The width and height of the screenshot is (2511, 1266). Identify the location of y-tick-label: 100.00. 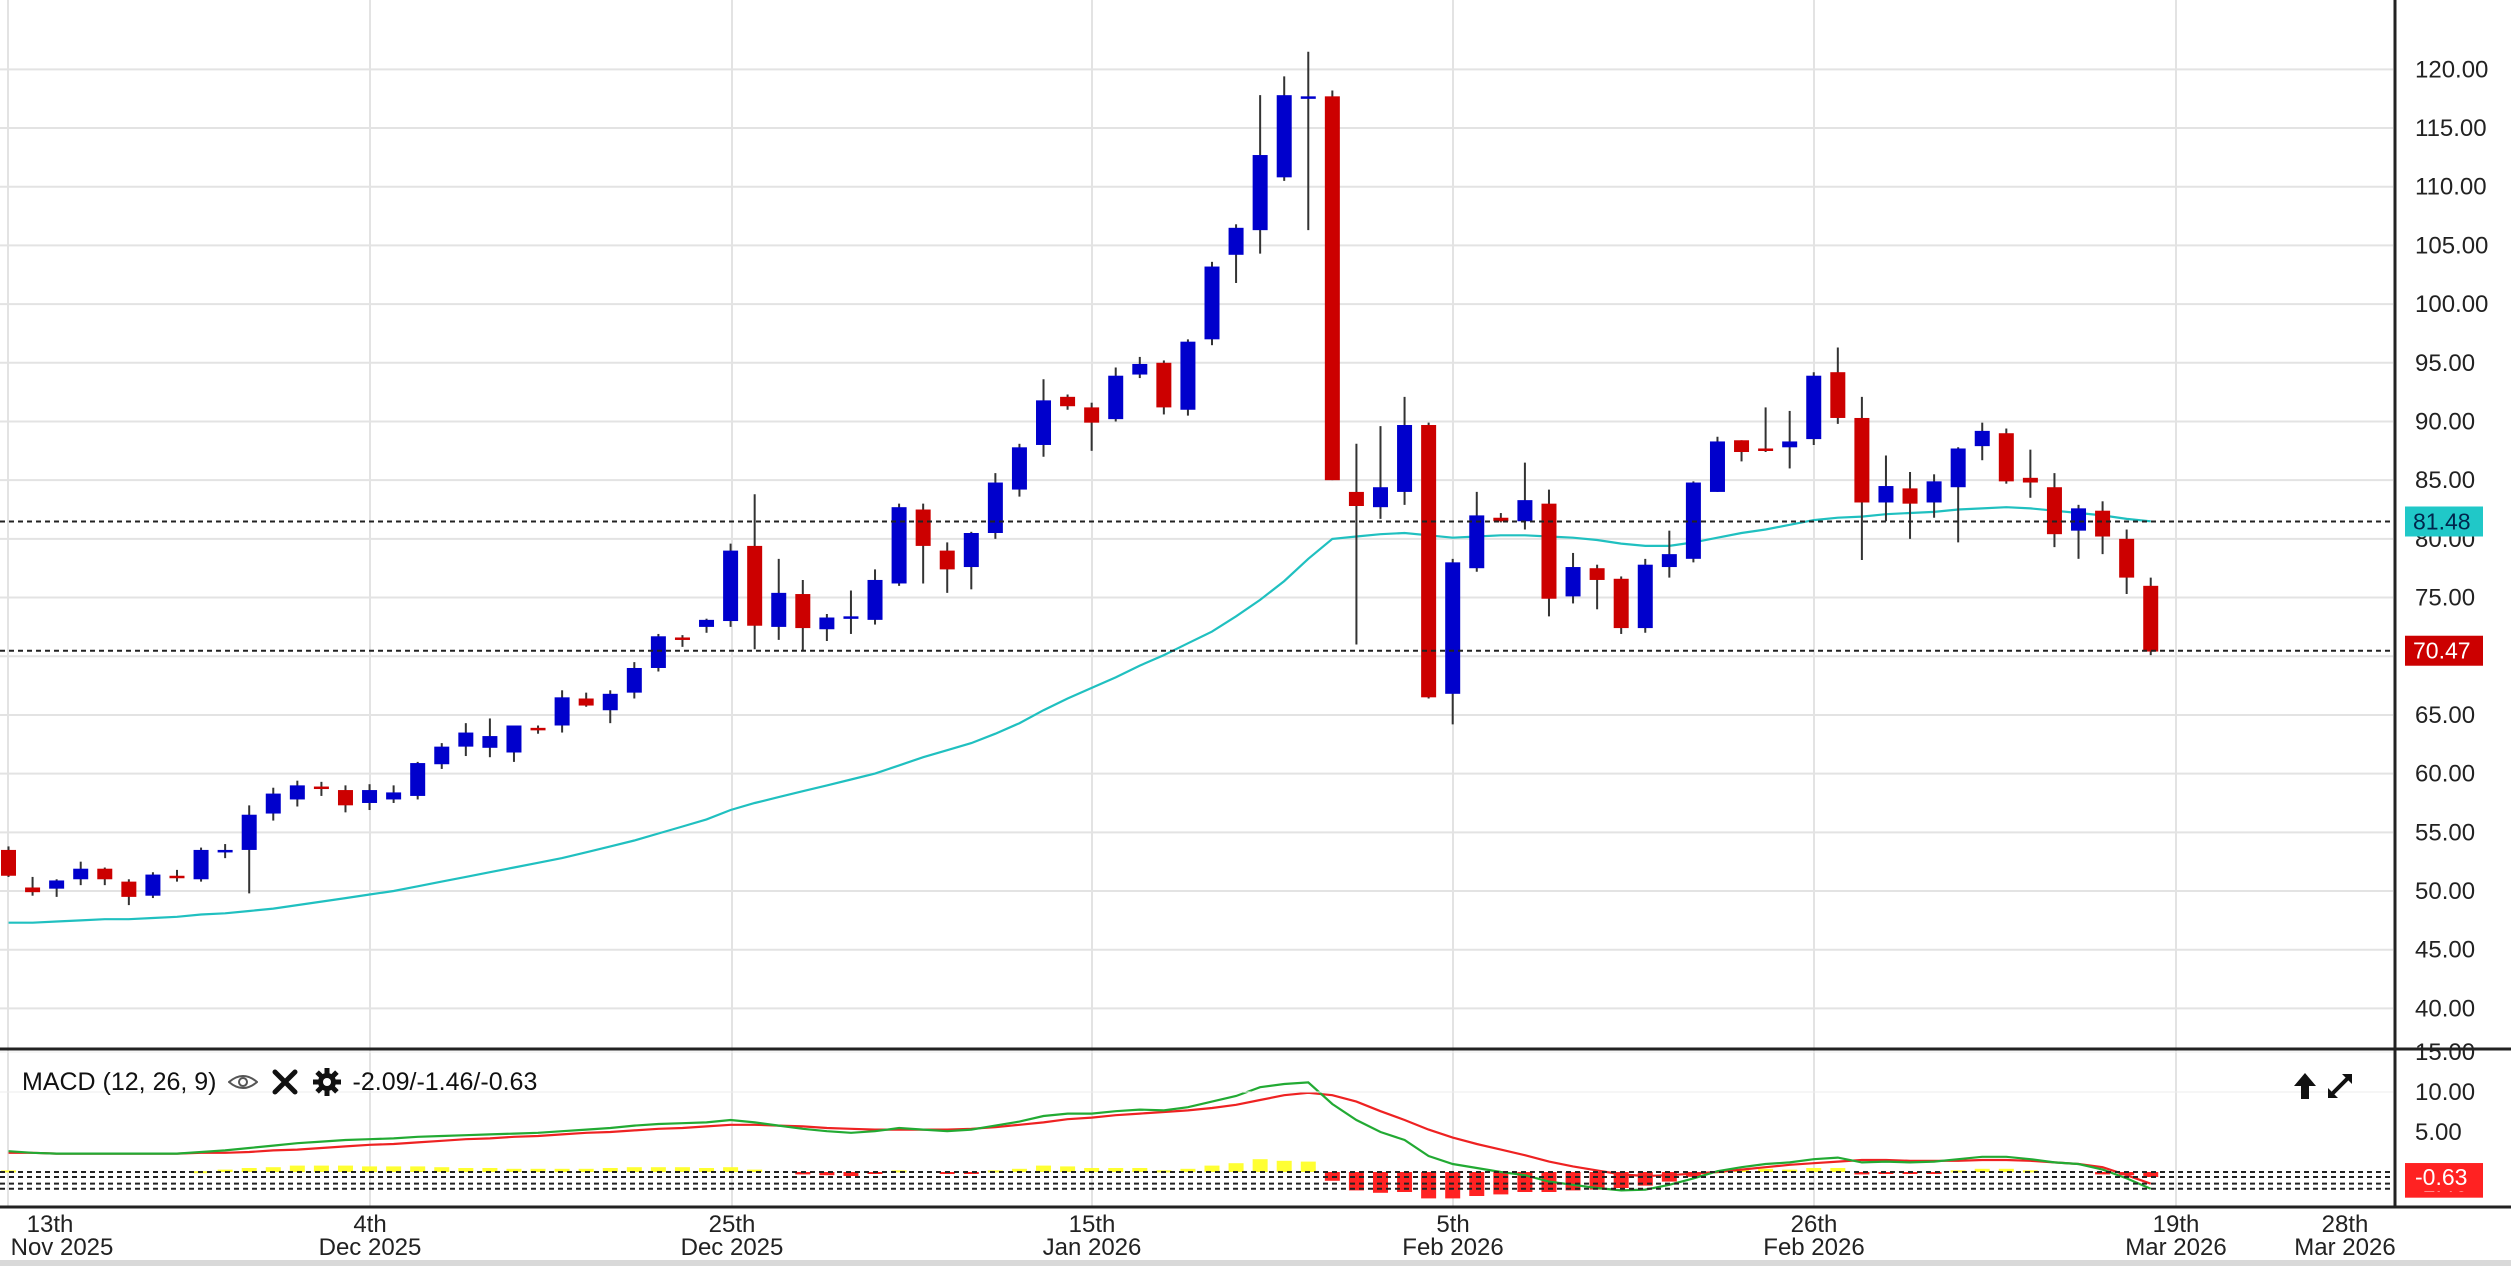
(2451, 304).